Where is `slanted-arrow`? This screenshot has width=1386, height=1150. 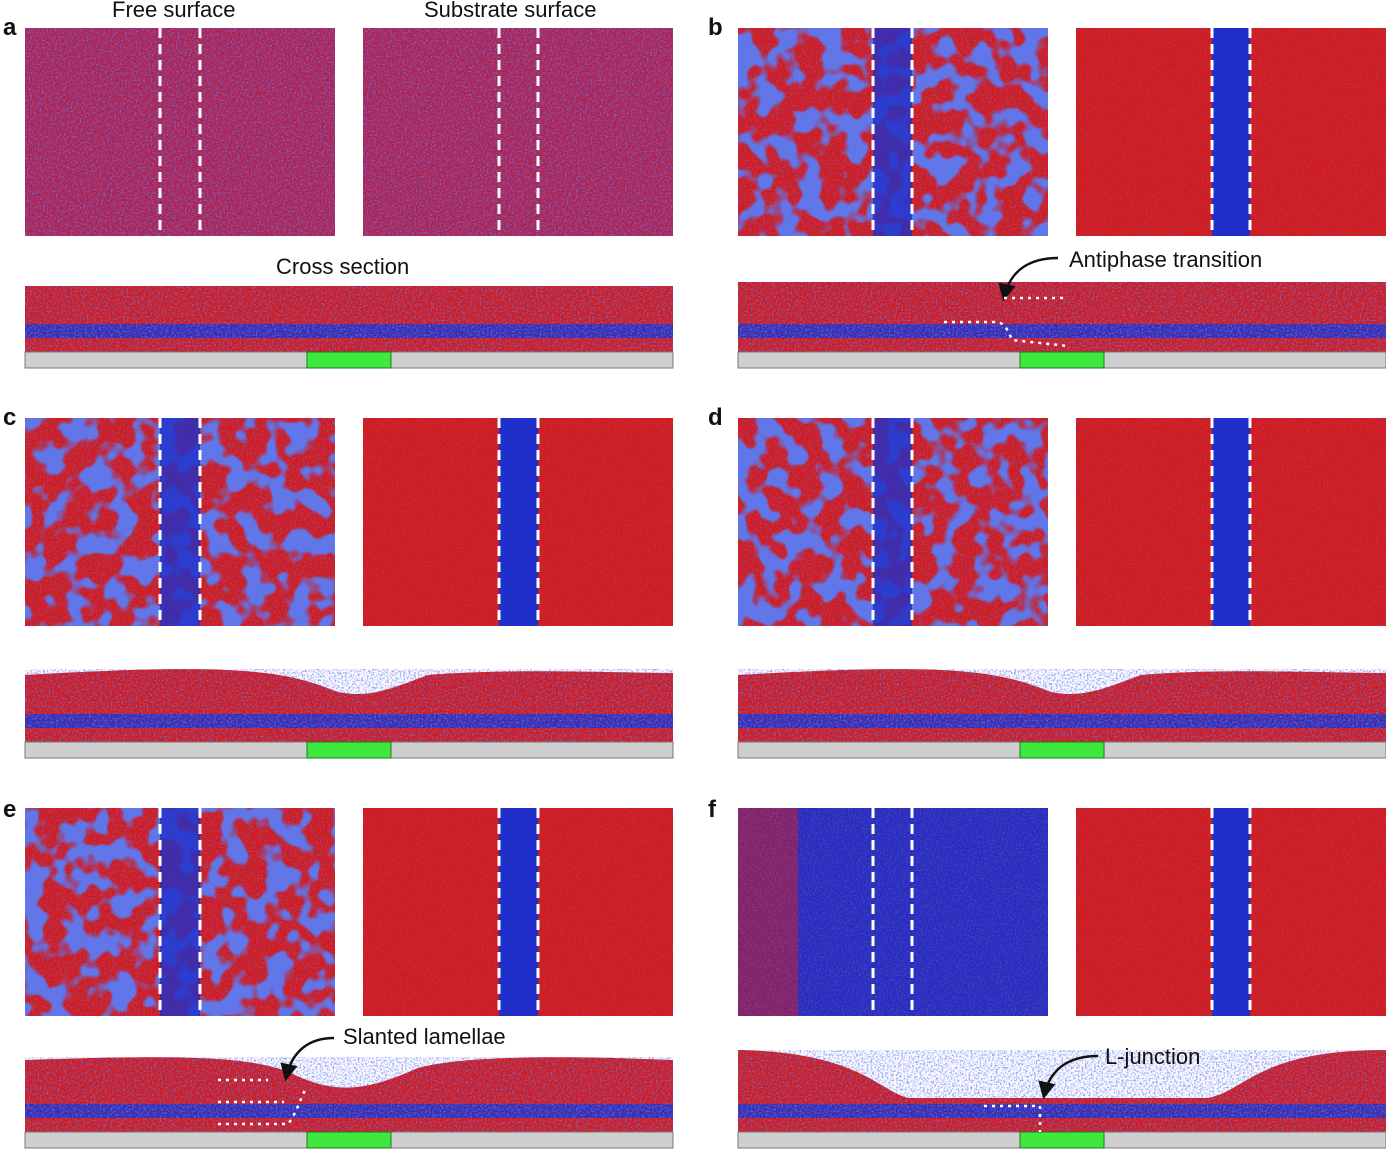
slanted-arrow is located at coordinates (307, 1059).